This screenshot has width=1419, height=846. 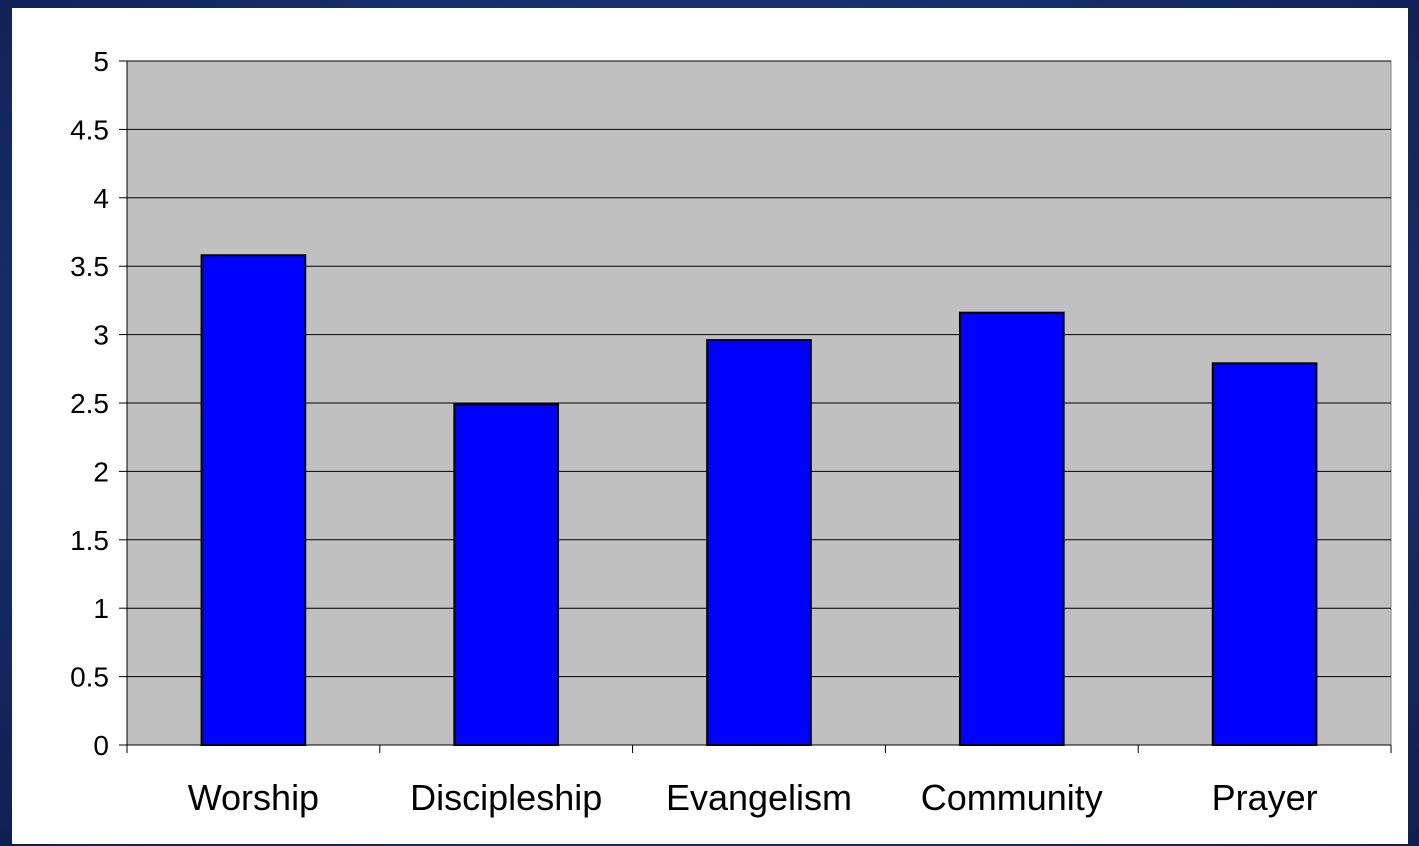 What do you see at coordinates (1264, 554) in the screenshot?
I see `bar-prayer` at bounding box center [1264, 554].